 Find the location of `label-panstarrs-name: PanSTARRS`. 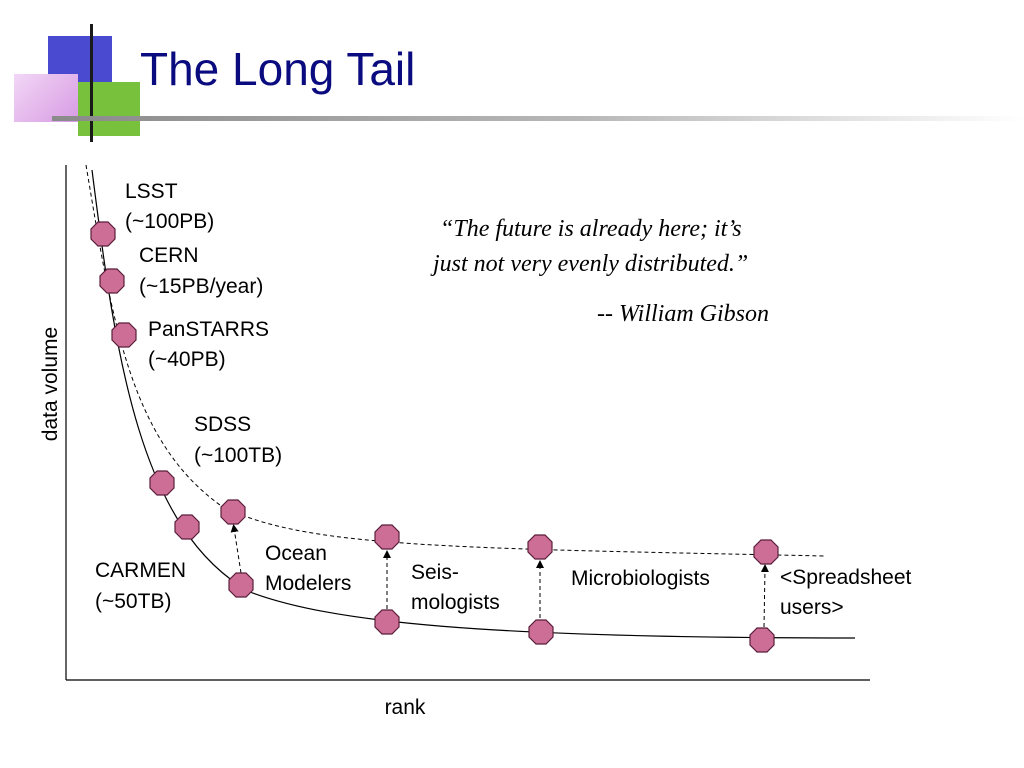

label-panstarrs-name: PanSTARRS is located at coordinates (208, 329).